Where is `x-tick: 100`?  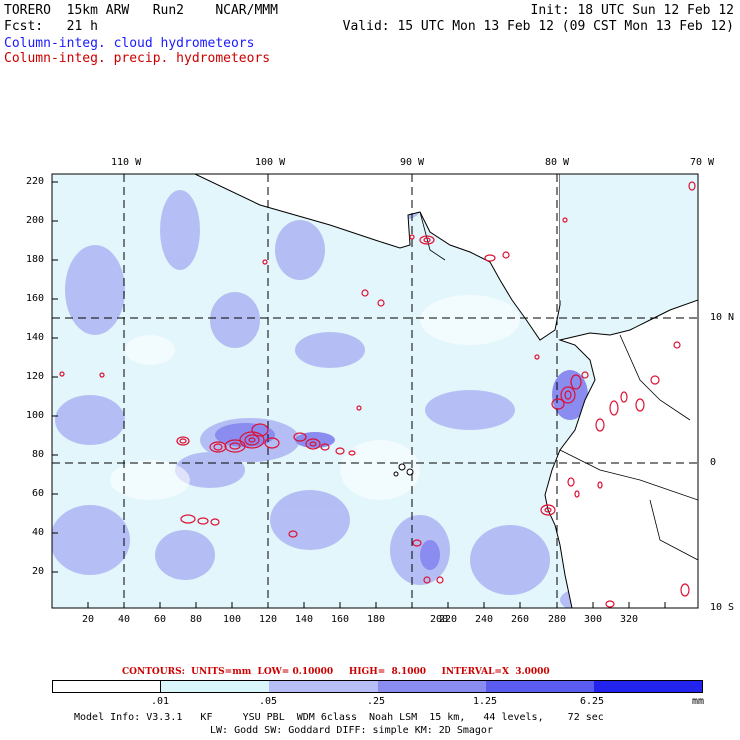
x-tick: 100 is located at coordinates (232, 619).